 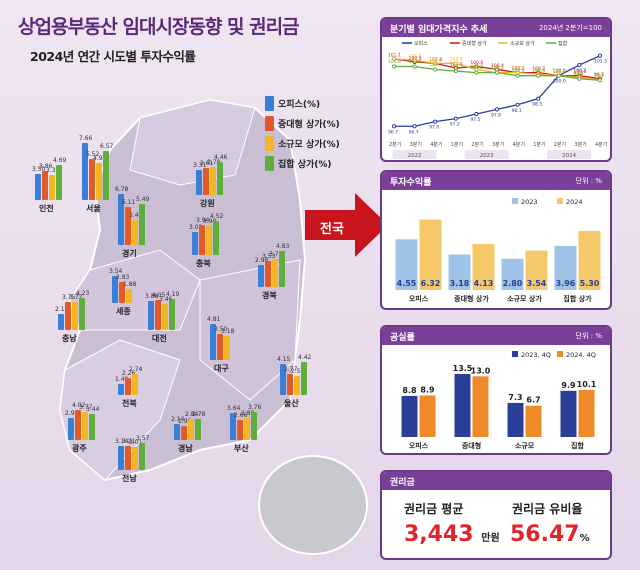 I want to click on premium-ratio-label: 권리금 유비율, so click(x=547, y=509).